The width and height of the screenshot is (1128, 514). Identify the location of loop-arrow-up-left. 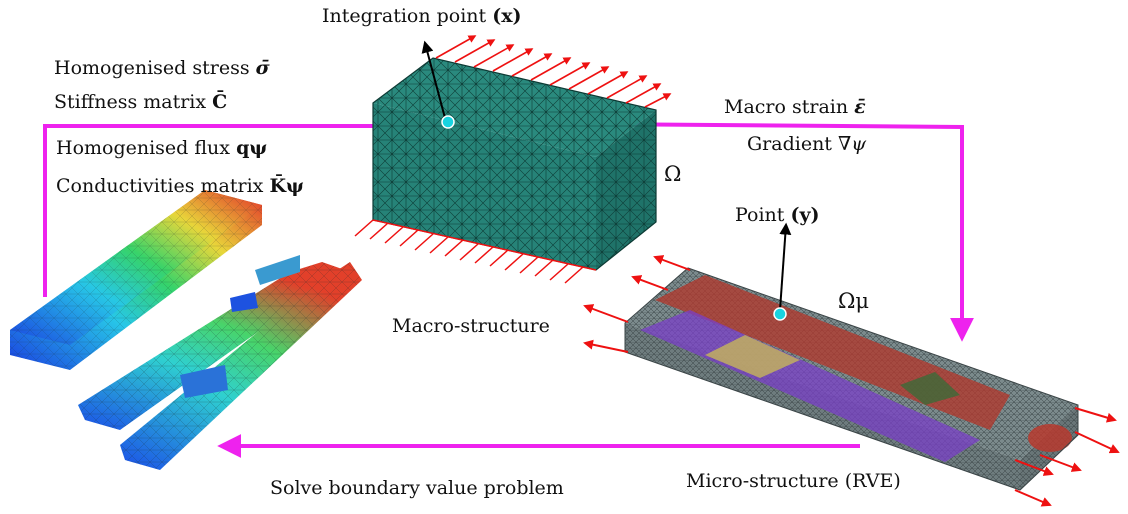
(239, 205).